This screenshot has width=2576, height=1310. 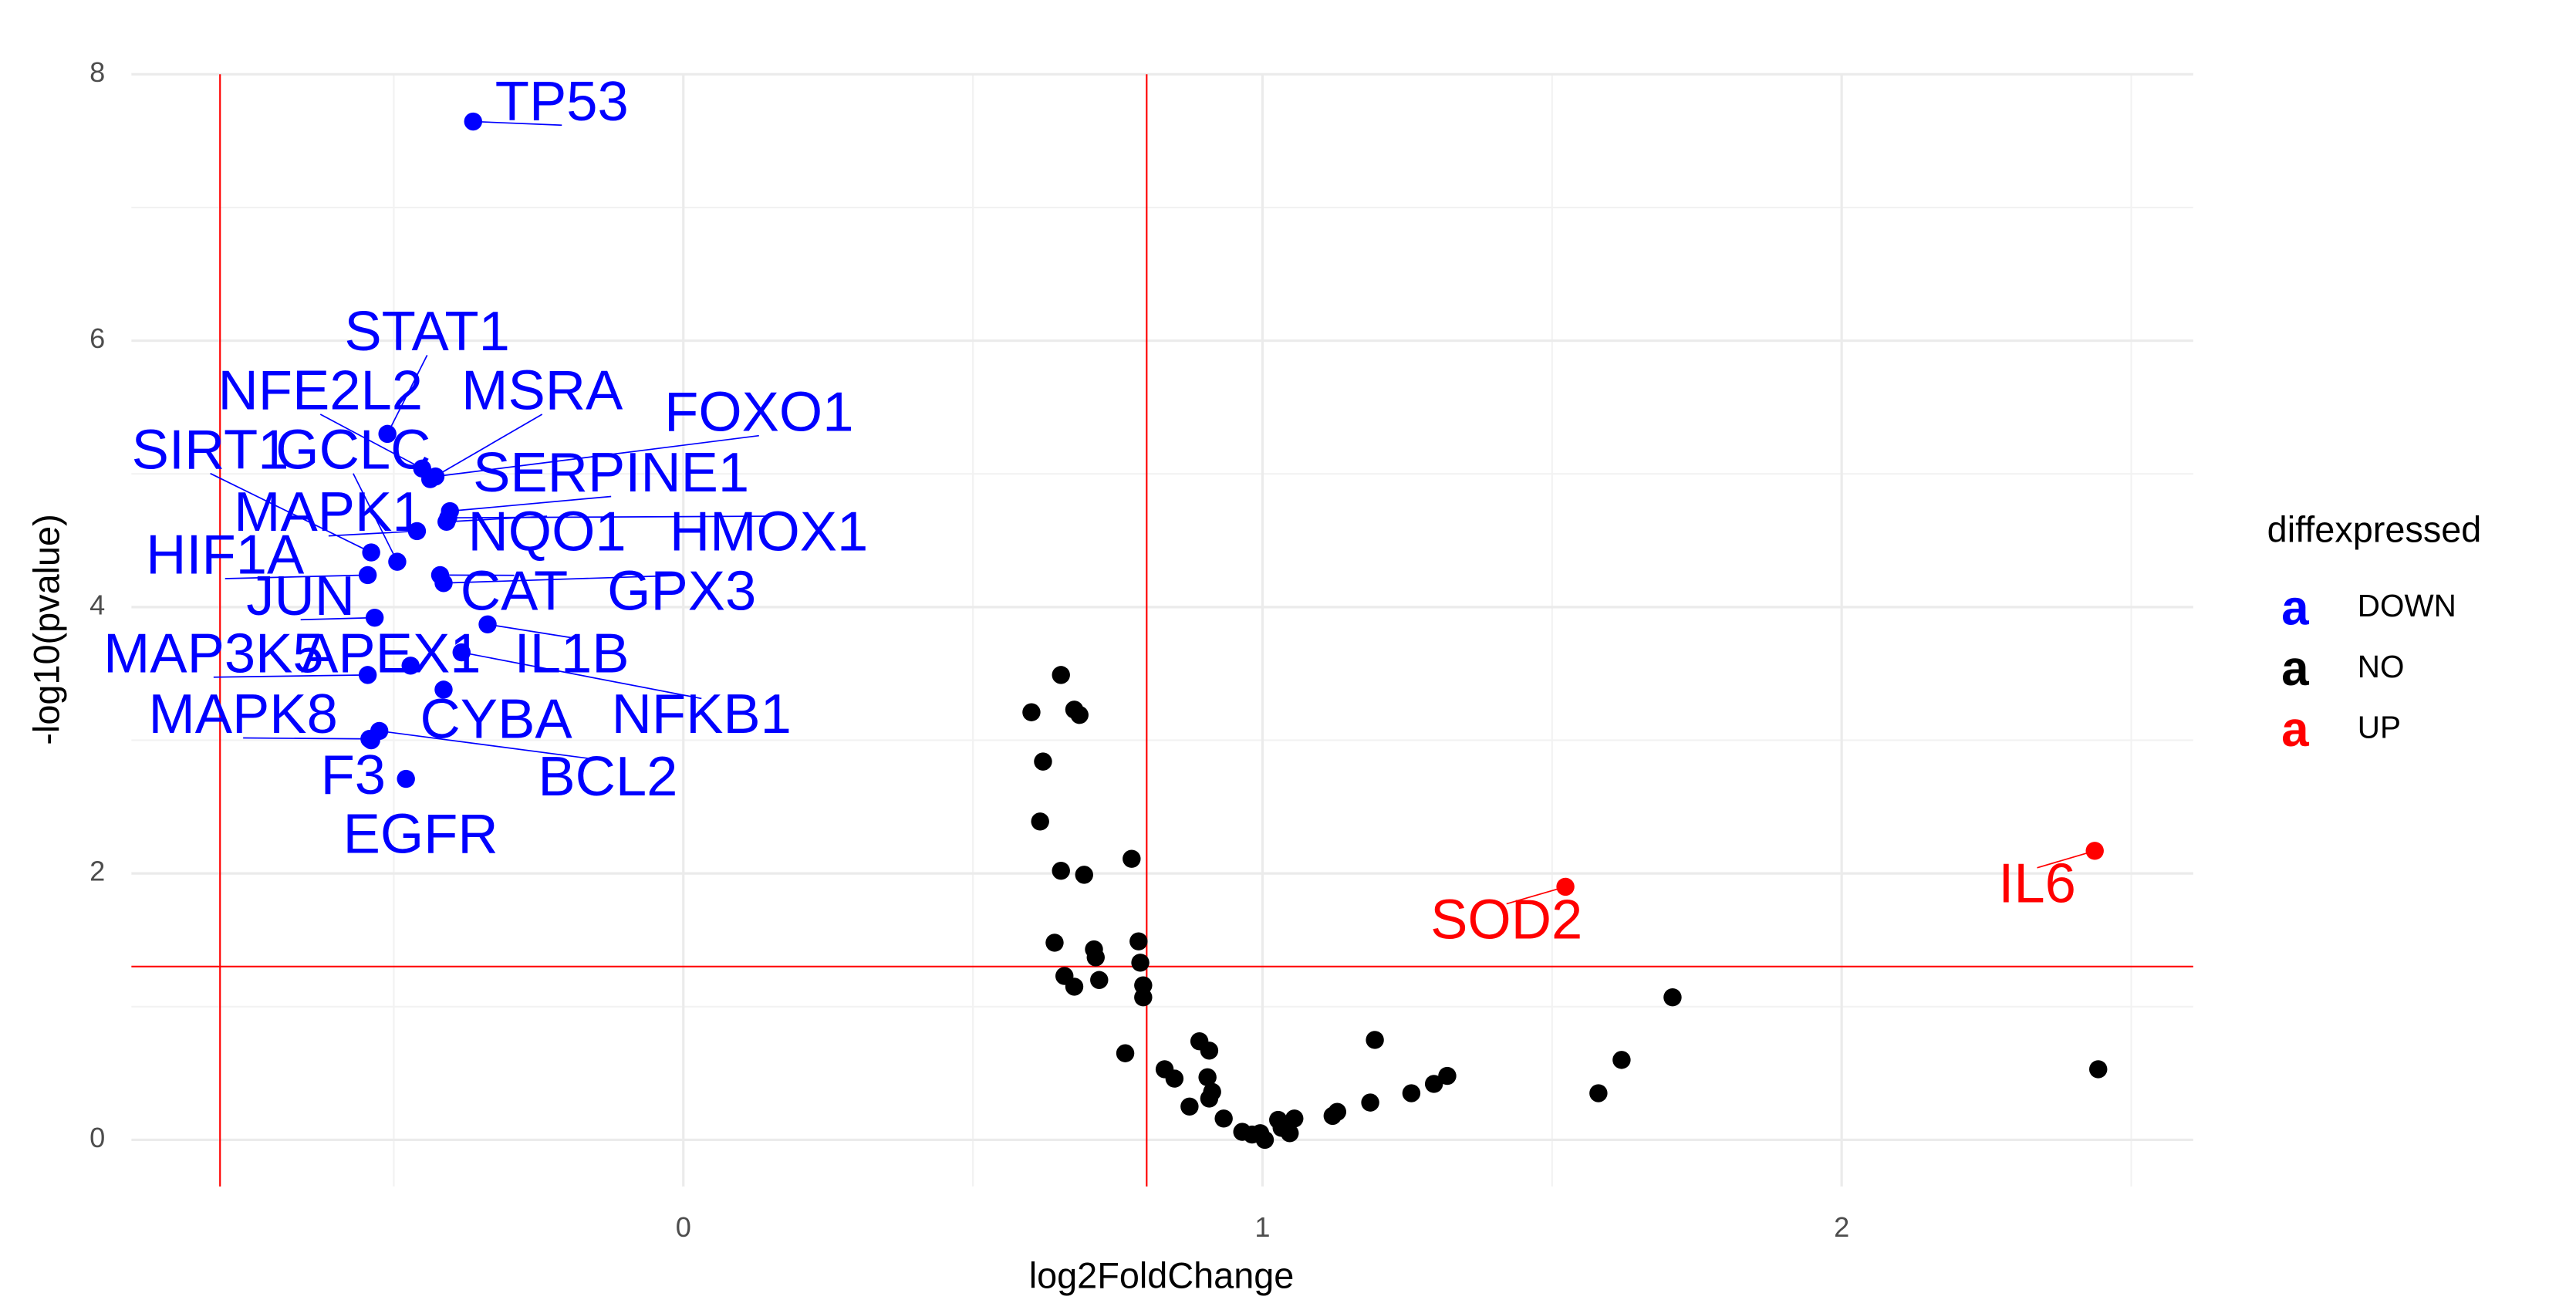 I want to click on gene-label: GPX3, so click(x=681, y=591).